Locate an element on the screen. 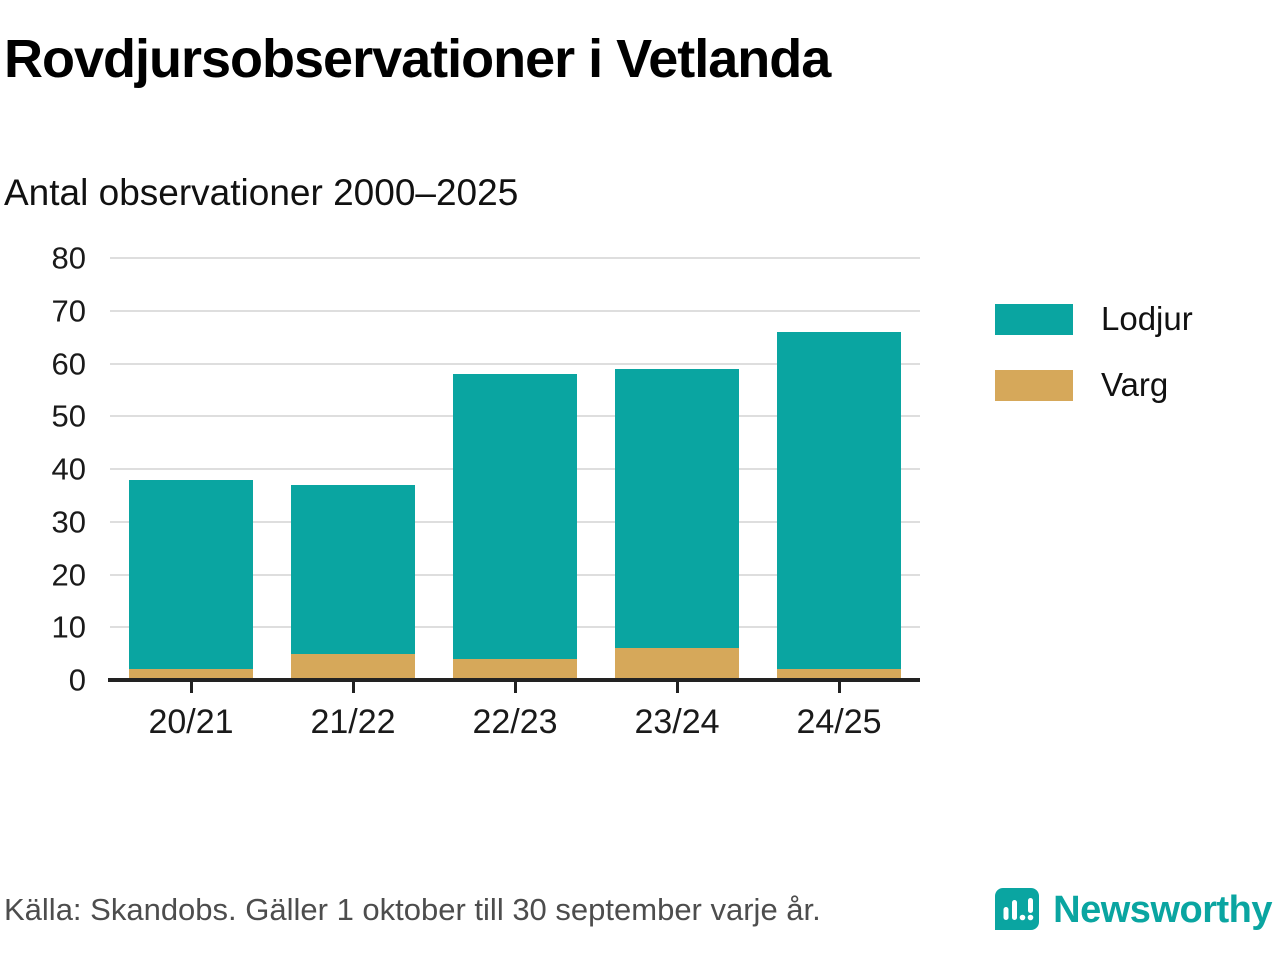 This screenshot has height=960, width=1280. y-tick-label: 20 is located at coordinates (68, 574).